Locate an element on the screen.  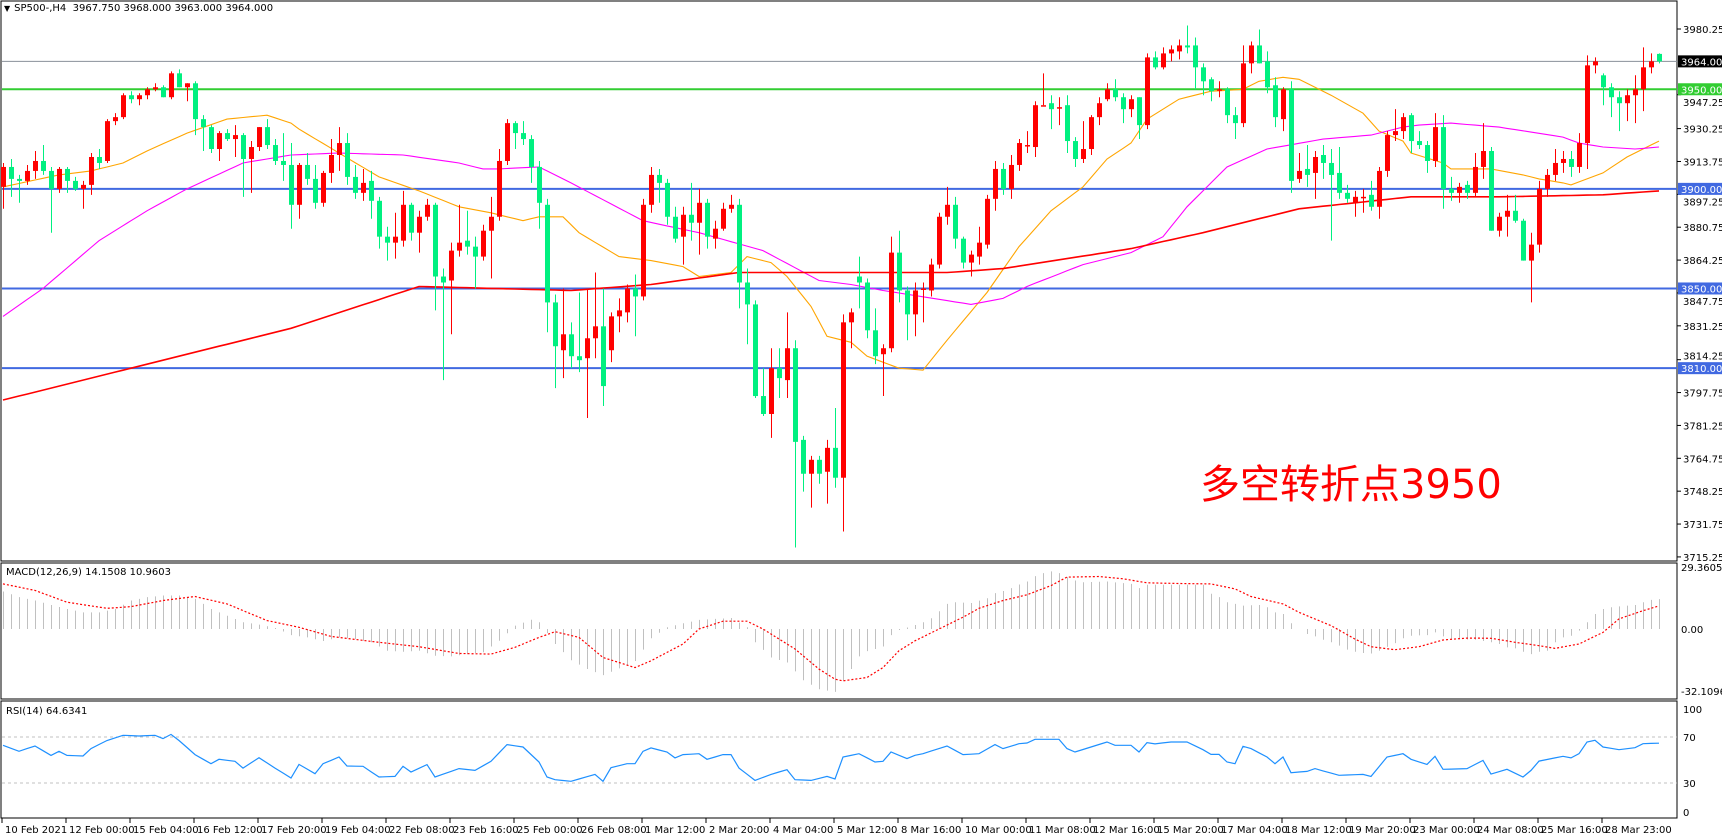
price-tick-label: 3781.250 is located at coordinates (1702, 426).